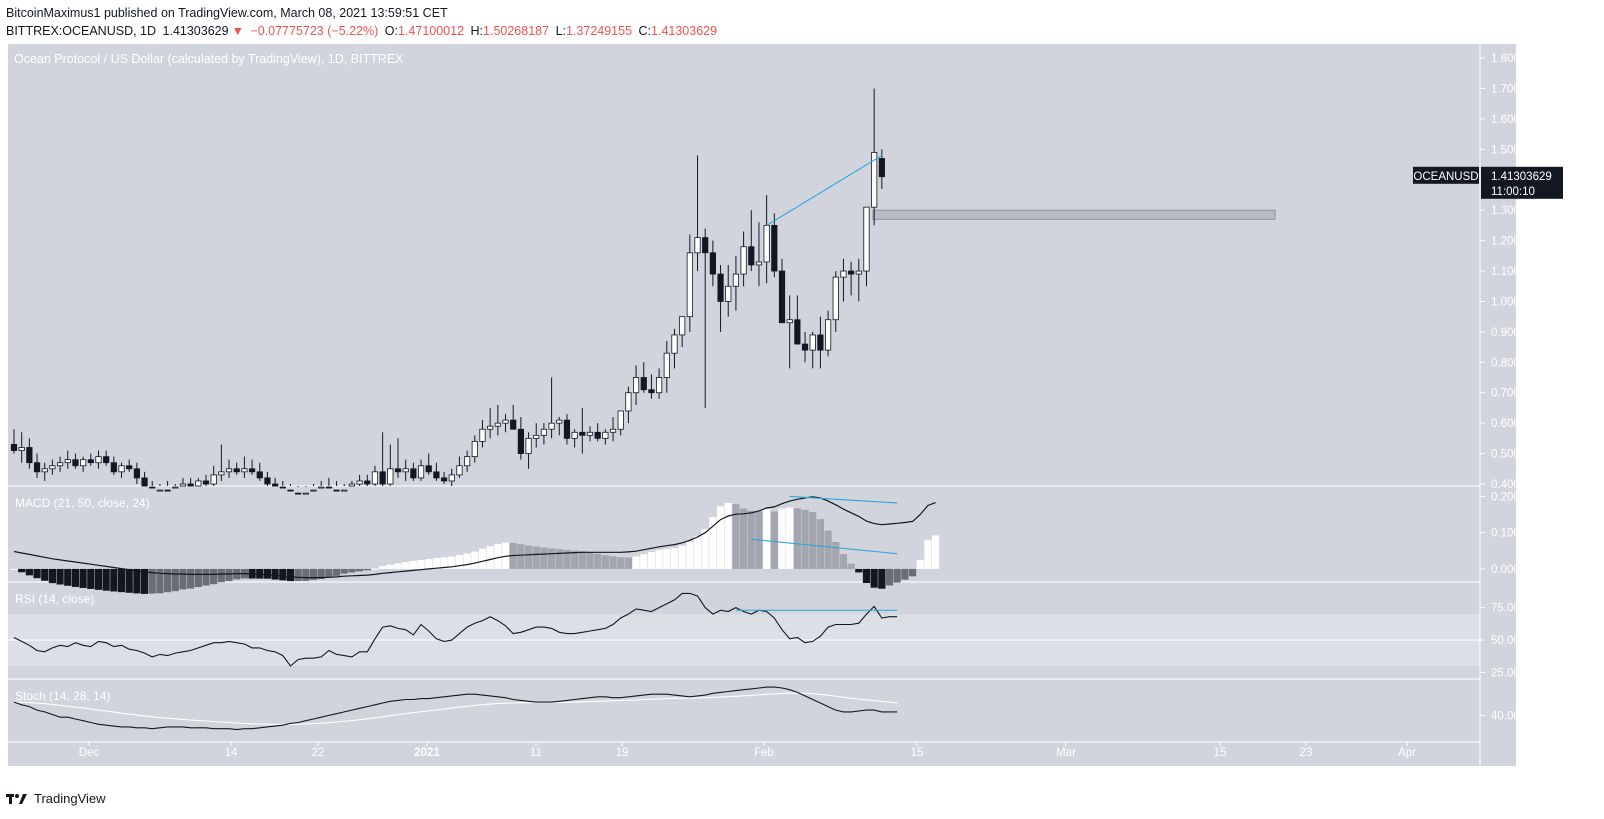  What do you see at coordinates (1066, 753) in the screenshot?
I see `time-tick-label: Mar` at bounding box center [1066, 753].